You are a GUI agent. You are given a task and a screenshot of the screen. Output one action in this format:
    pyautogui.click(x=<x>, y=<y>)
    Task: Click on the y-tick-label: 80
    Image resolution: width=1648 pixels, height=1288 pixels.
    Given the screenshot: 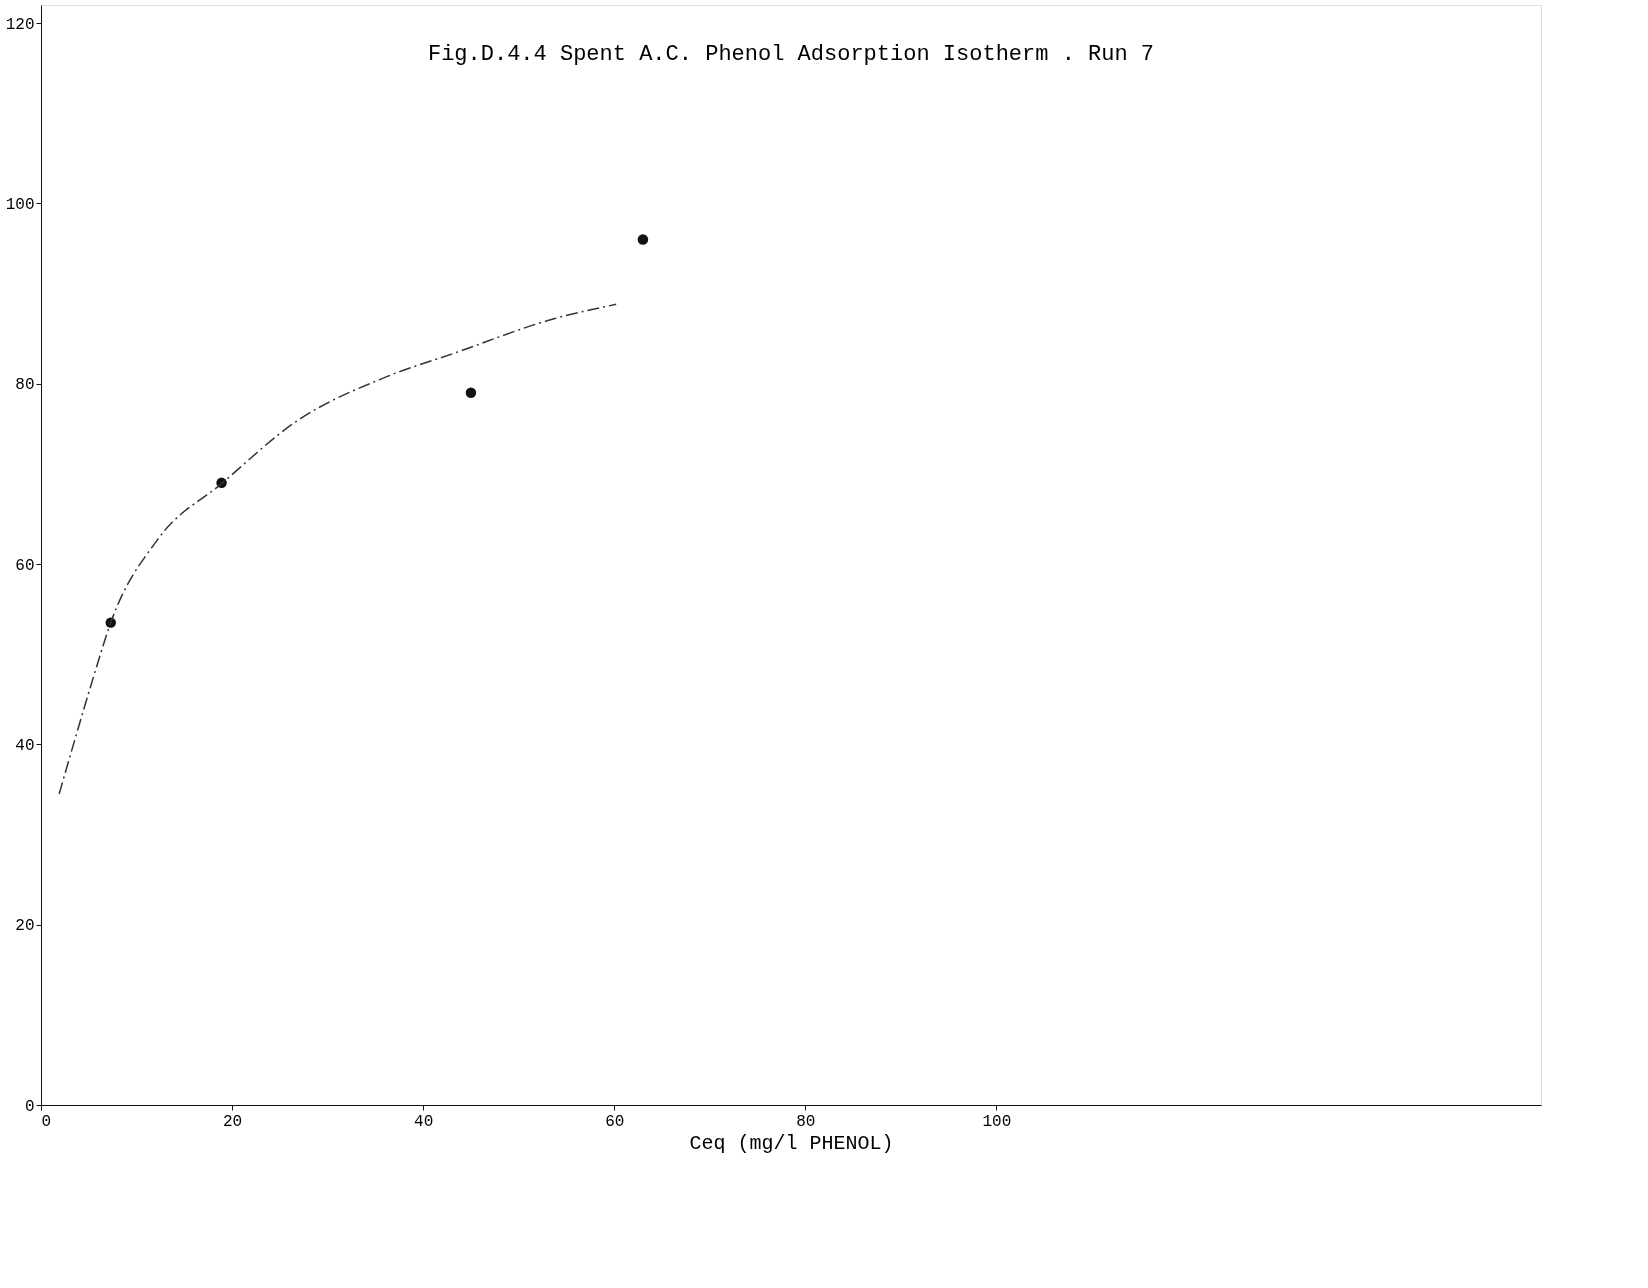 What is the action you would take?
    pyautogui.click(x=25, y=385)
    